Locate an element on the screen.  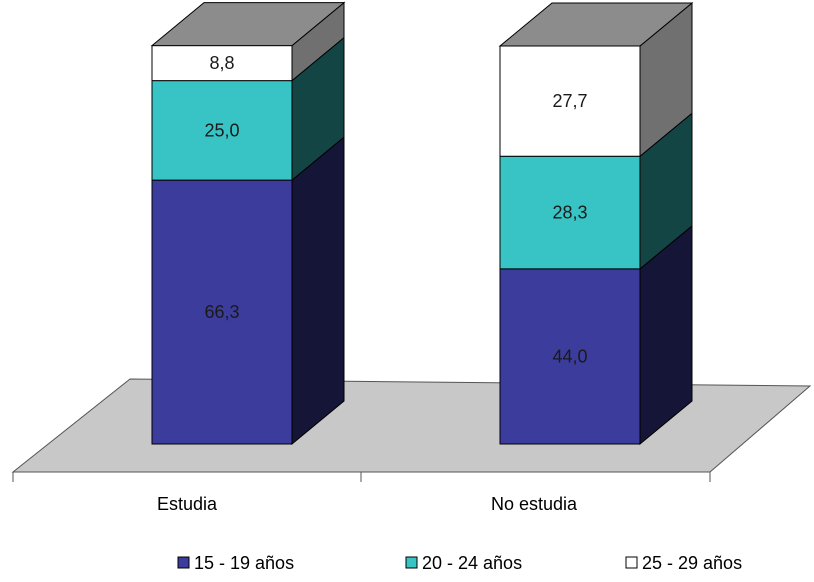
legend-item: 25 - 29 años is located at coordinates (683, 563).